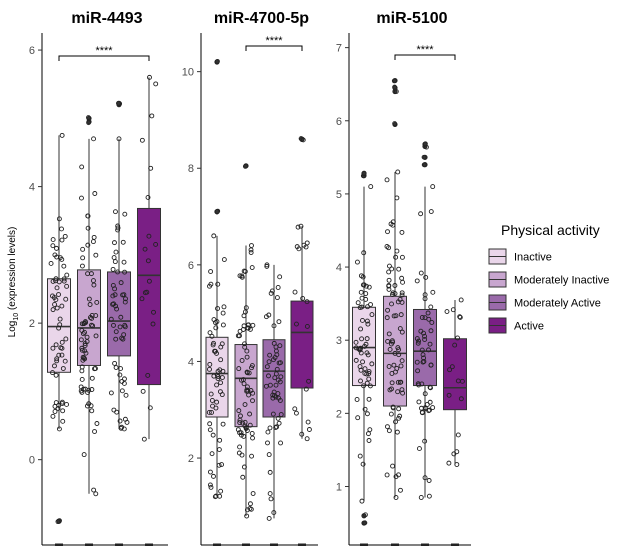  What do you see at coordinates (548, 279) in the screenshot?
I see `legend-item-2: Moderately Inactive` at bounding box center [548, 279].